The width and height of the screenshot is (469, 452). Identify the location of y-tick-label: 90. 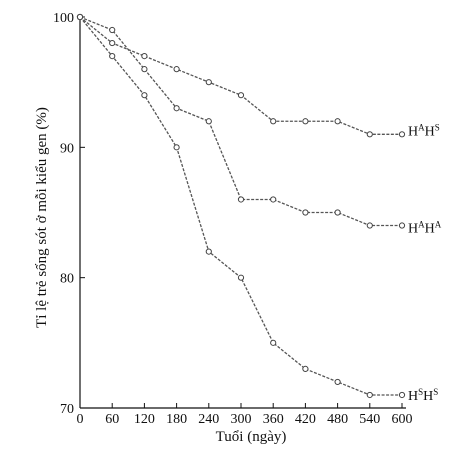
(67, 148).